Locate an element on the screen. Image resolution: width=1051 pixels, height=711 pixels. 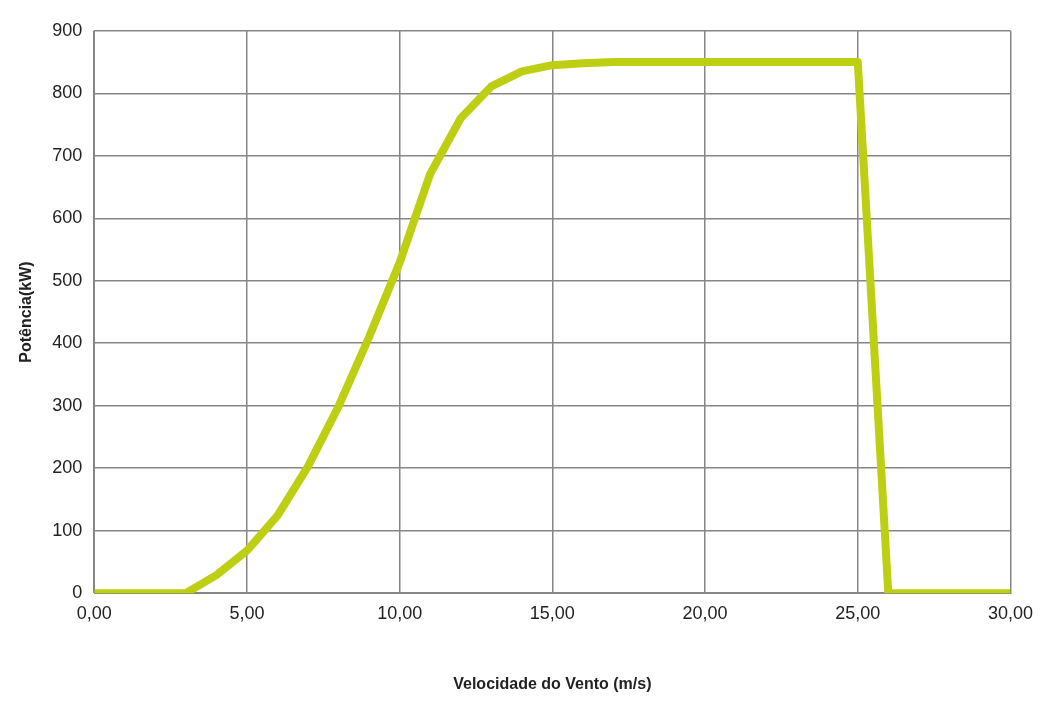
y-tick-label: 400 is located at coordinates (67, 342).